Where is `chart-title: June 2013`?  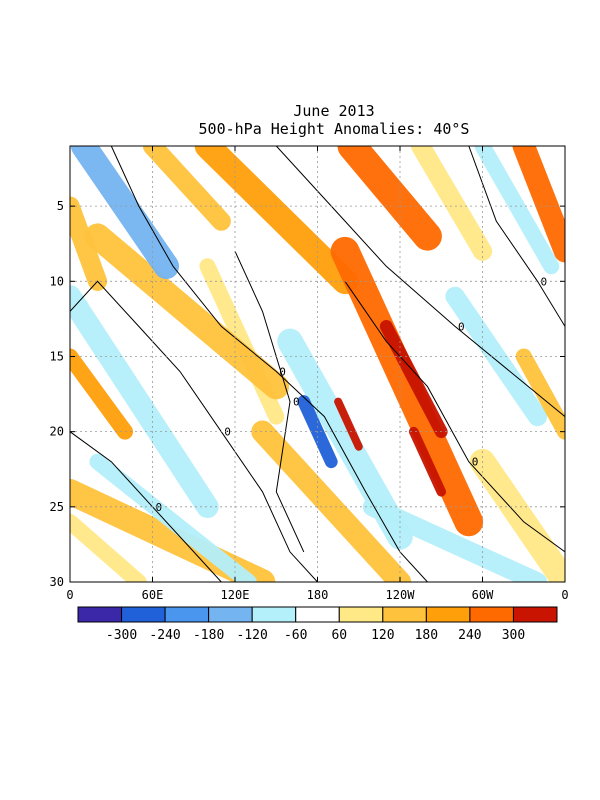 chart-title: June 2013 is located at coordinates (333, 111).